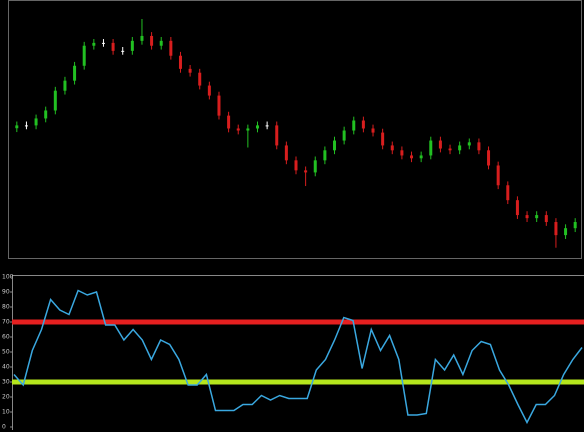 This screenshot has height=432, width=584. Describe the element at coordinates (6, 307) in the screenshot. I see `y-tick-label: 80` at that location.